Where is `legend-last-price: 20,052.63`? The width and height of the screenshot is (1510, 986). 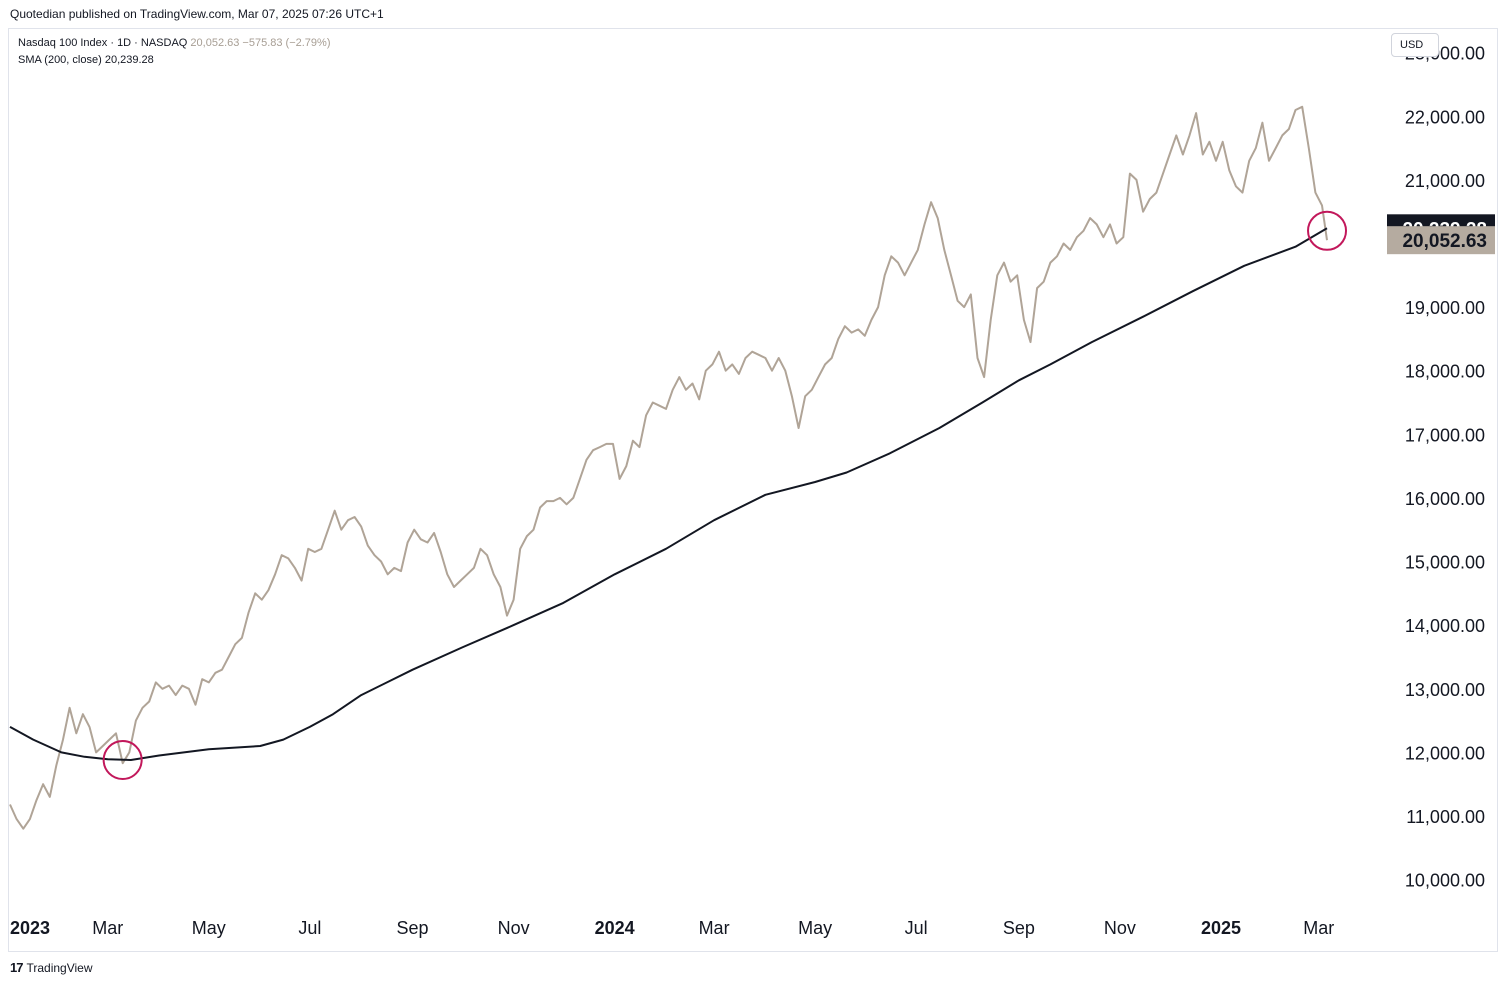
legend-last-price: 20,052.63 is located at coordinates (215, 43).